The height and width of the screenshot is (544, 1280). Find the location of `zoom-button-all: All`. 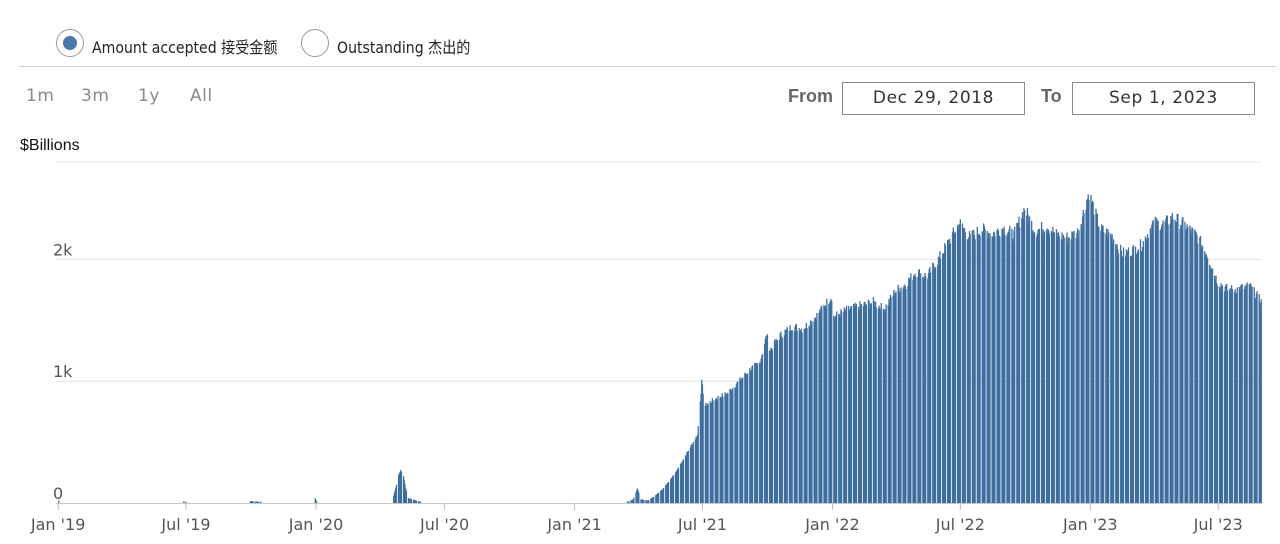

zoom-button-all: All is located at coordinates (201, 96).